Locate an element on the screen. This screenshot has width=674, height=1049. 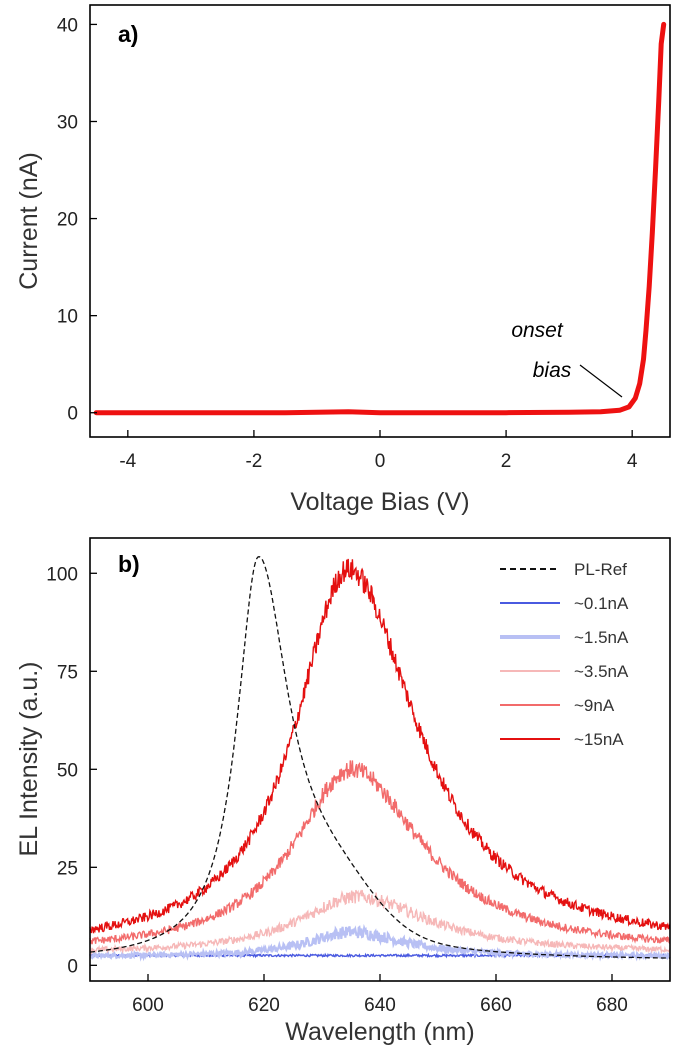
legend-label: ~0.1nA is located at coordinates (601, 603).